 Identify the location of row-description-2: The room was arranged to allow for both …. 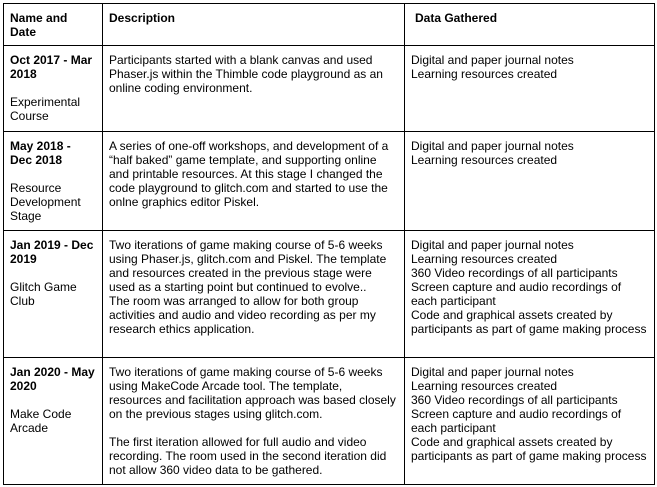
(242, 315).